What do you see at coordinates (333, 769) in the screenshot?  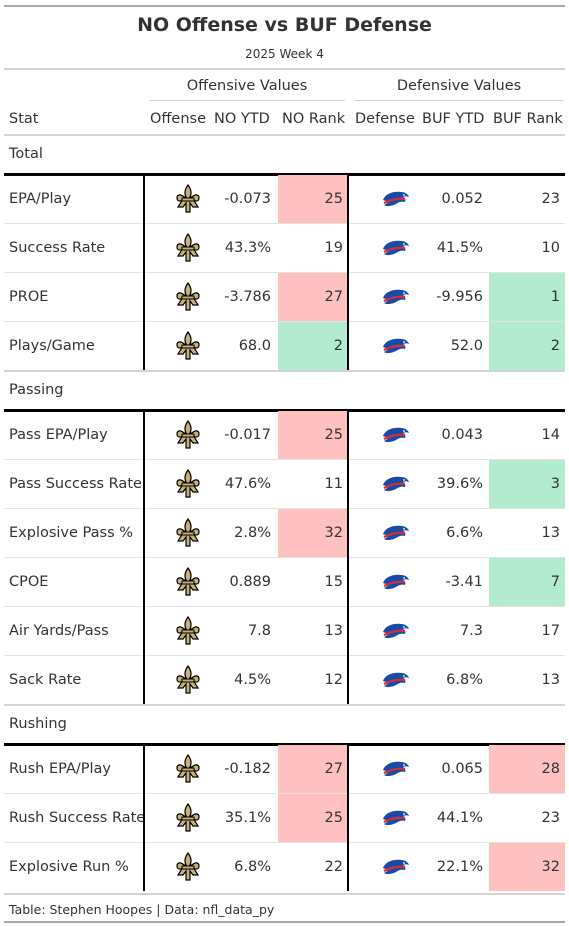 I see `off-rank-value: 27` at bounding box center [333, 769].